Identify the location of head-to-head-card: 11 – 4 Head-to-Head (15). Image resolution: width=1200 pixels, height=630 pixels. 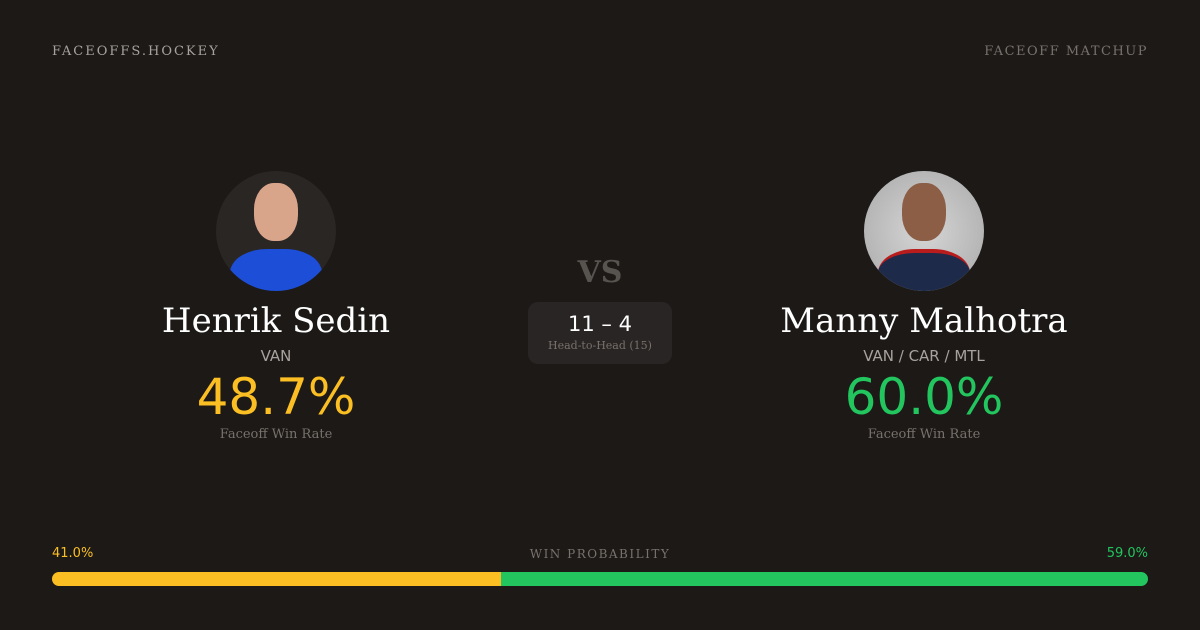
(600, 333).